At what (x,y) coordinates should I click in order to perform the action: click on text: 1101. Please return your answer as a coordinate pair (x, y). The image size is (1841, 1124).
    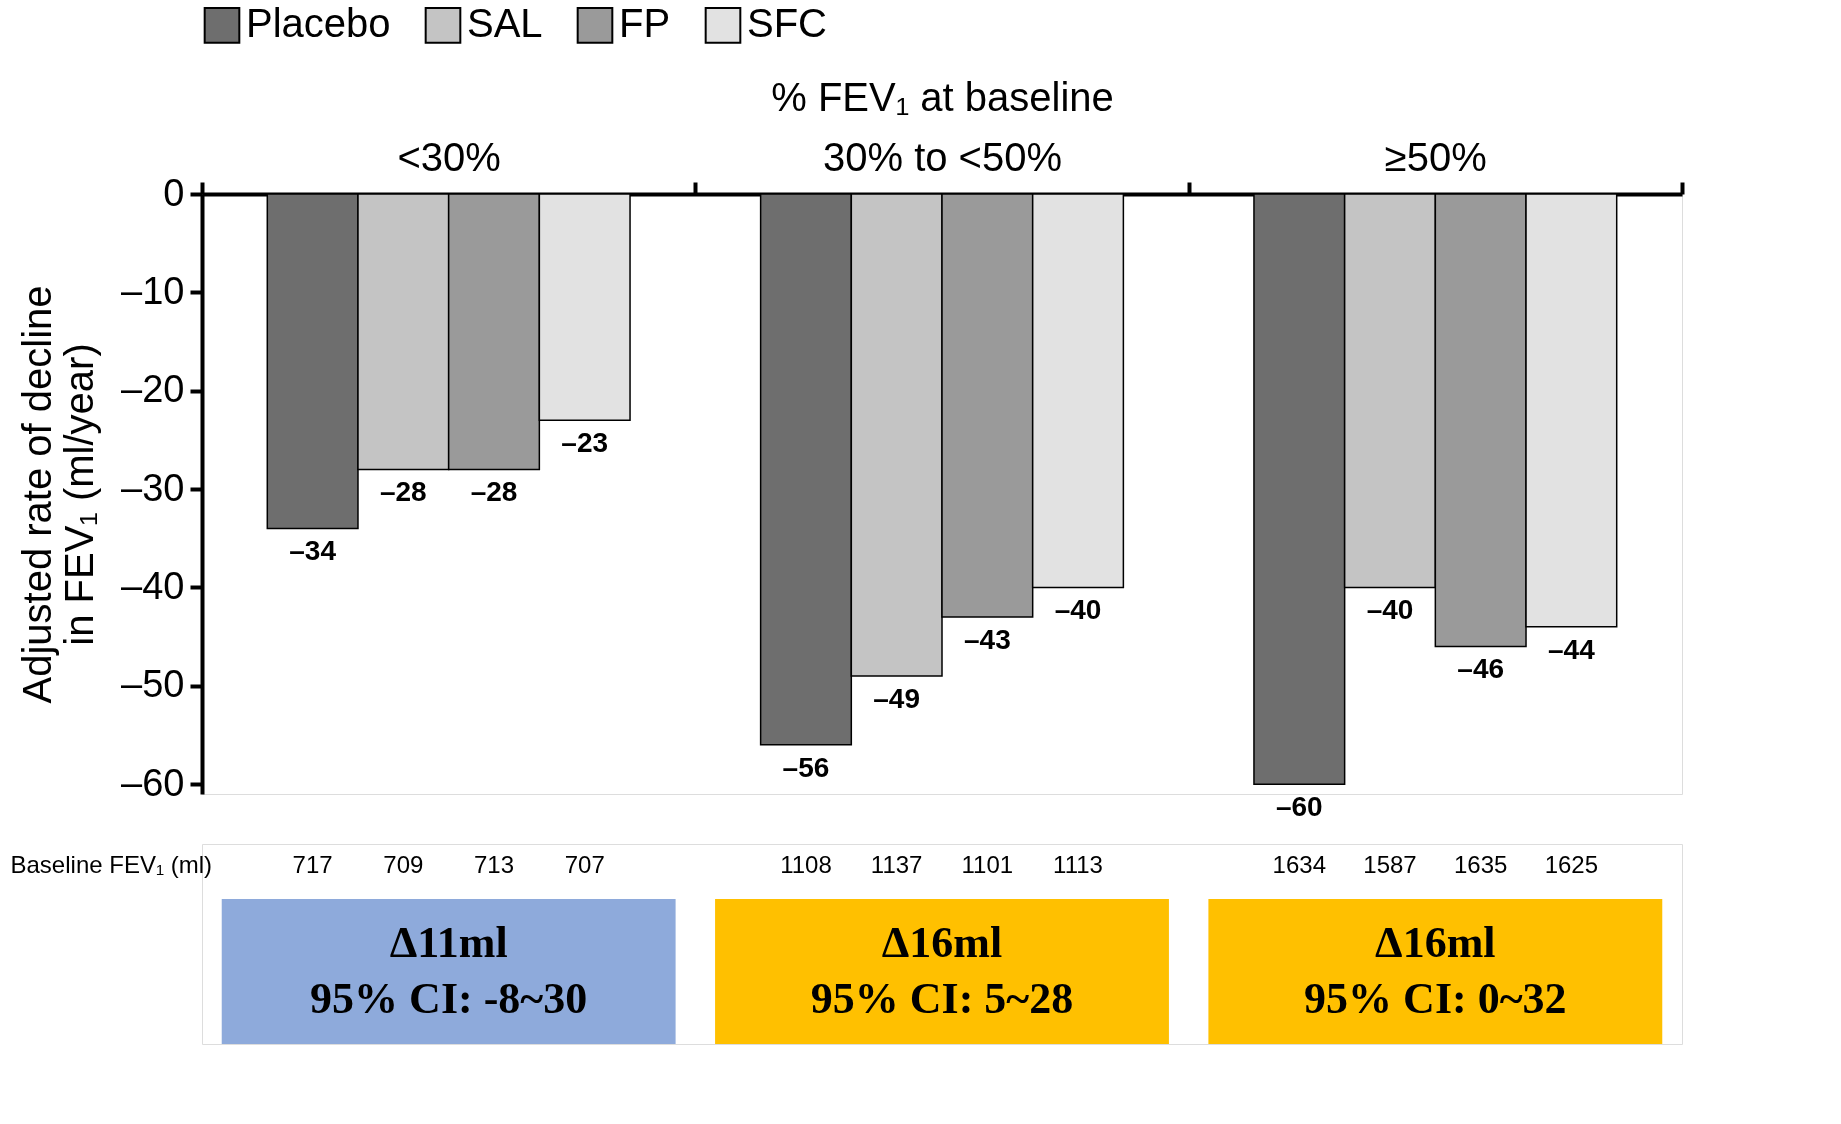
    Looking at the image, I should click on (987, 864).